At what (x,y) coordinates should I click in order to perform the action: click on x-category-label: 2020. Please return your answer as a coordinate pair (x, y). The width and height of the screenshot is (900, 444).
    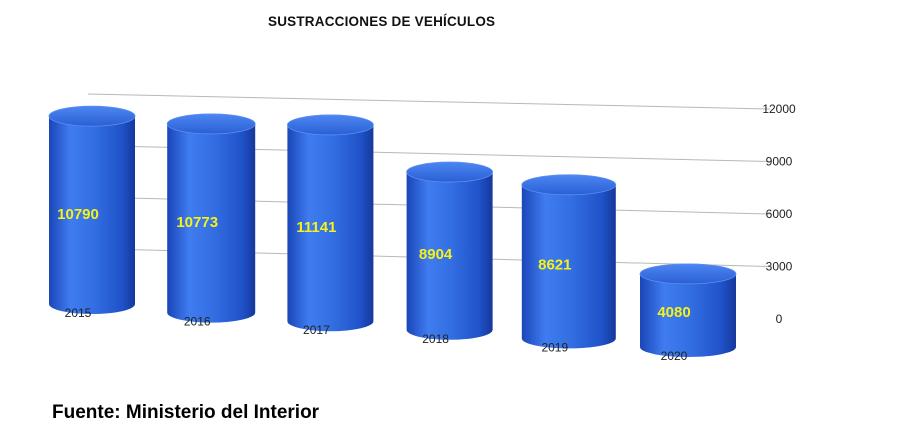
    Looking at the image, I should click on (674, 356).